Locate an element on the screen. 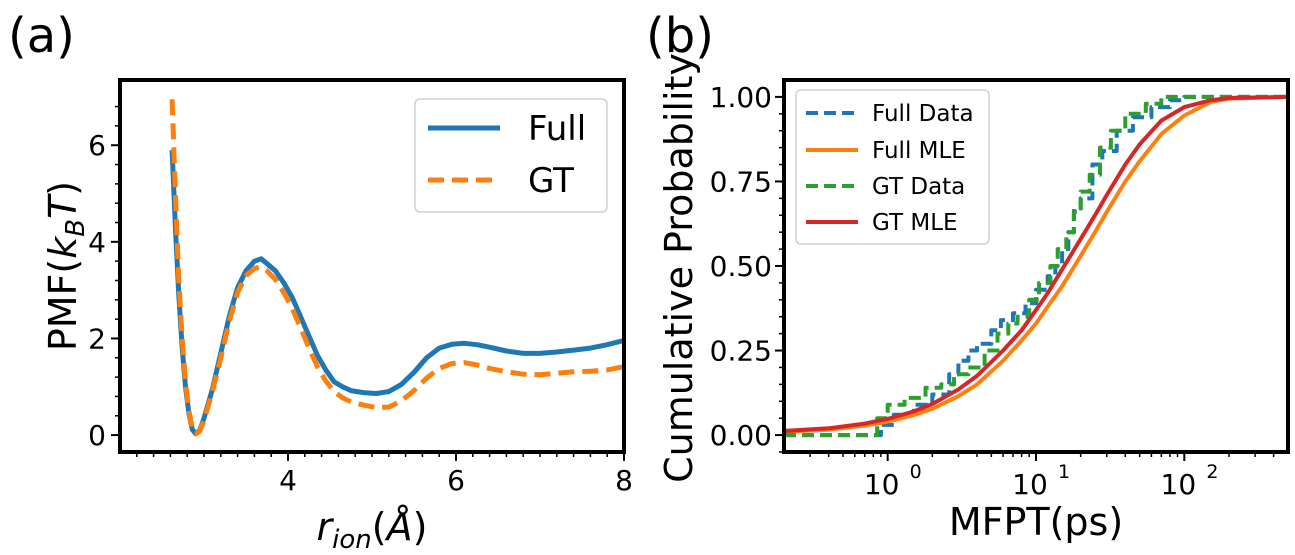  legend-label-full: Full is located at coordinates (557, 129).